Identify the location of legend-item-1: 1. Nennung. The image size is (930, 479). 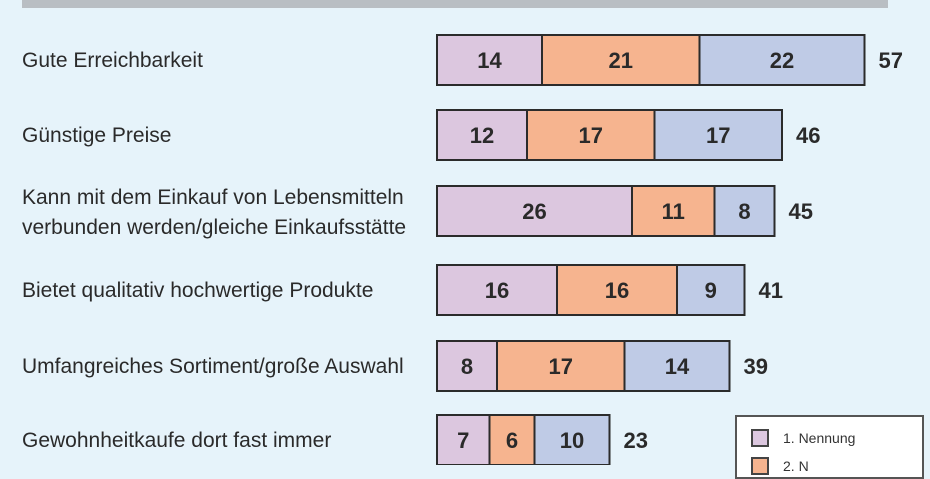
(803, 438).